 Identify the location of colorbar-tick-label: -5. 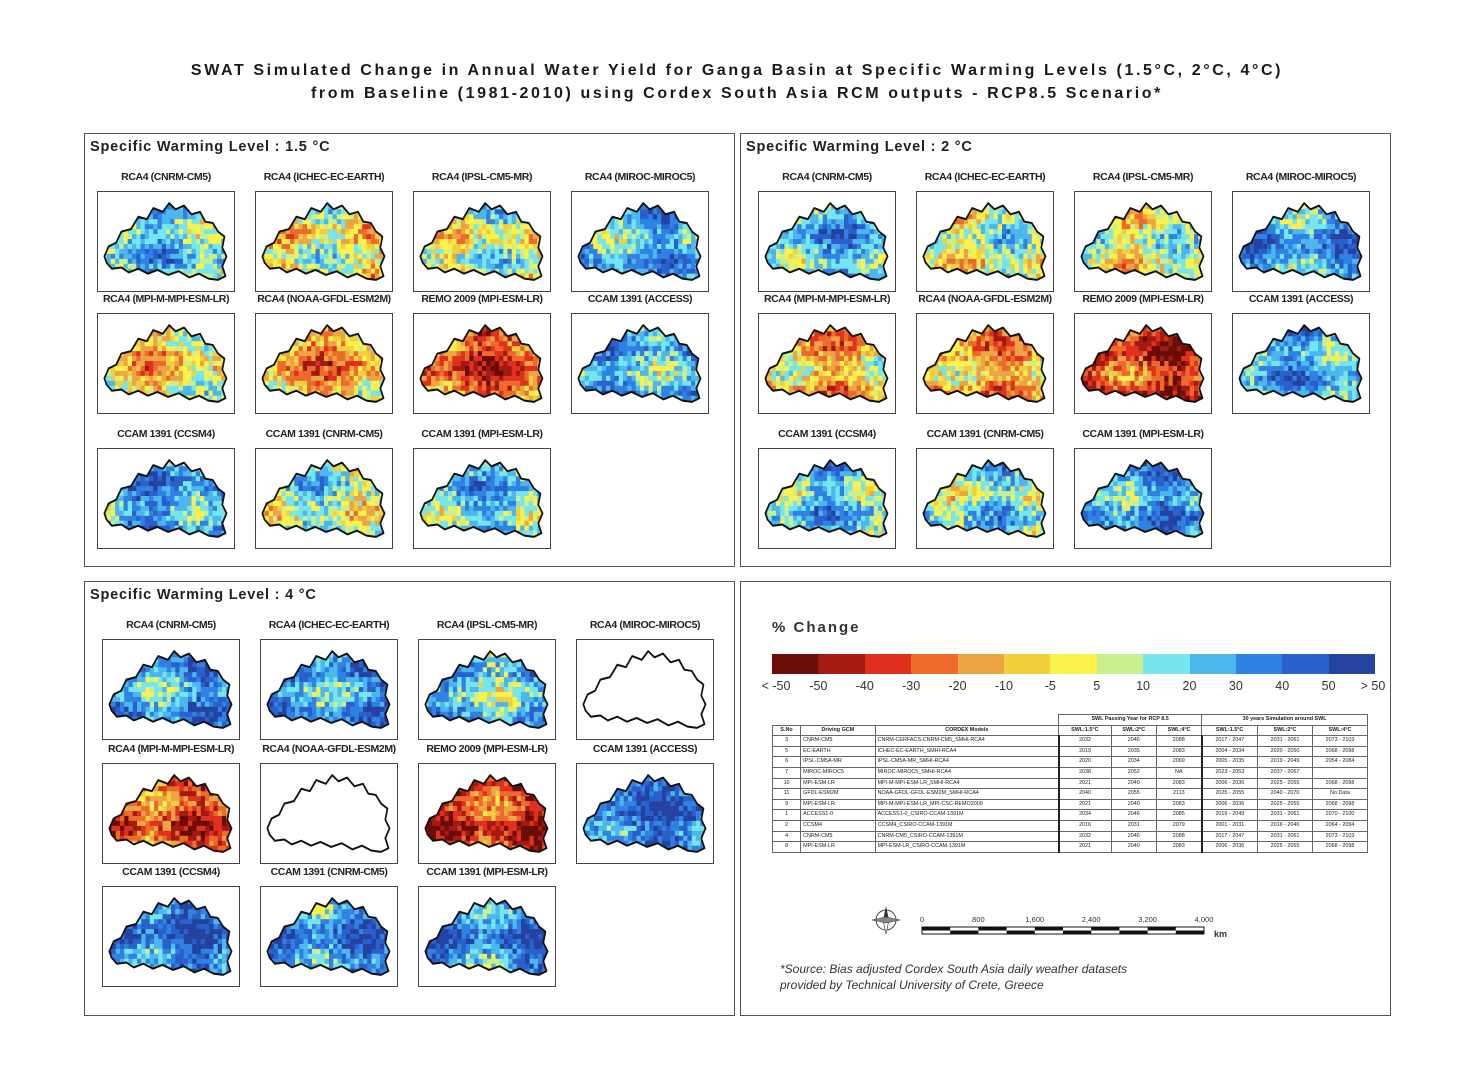
(1050, 686).